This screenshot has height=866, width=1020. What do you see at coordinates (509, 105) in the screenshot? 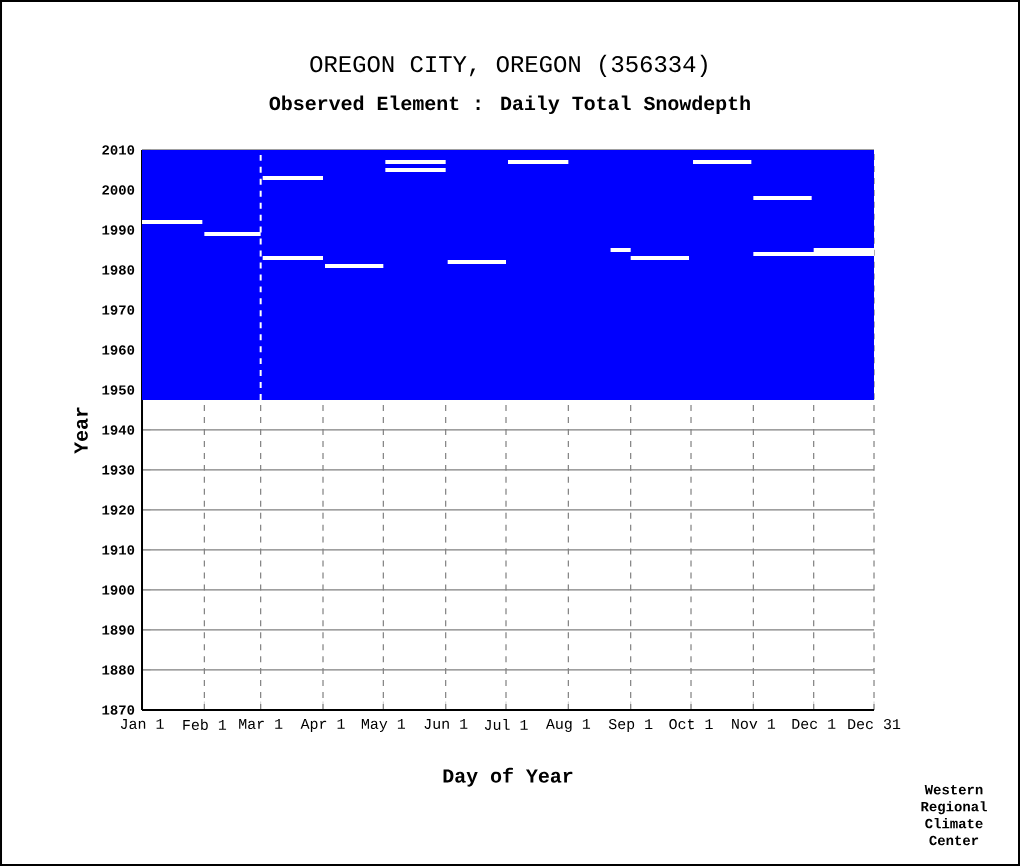
I see `chart-subtitle: Observed Element : Daily Total Snowdepth` at bounding box center [509, 105].